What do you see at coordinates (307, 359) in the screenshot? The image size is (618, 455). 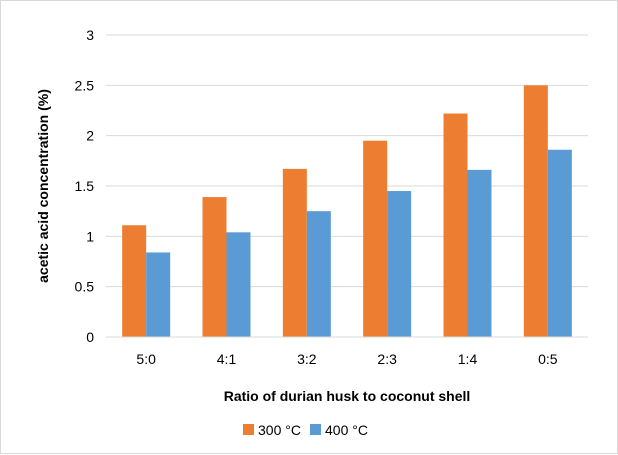 I see `x-tick-label: 3:2` at bounding box center [307, 359].